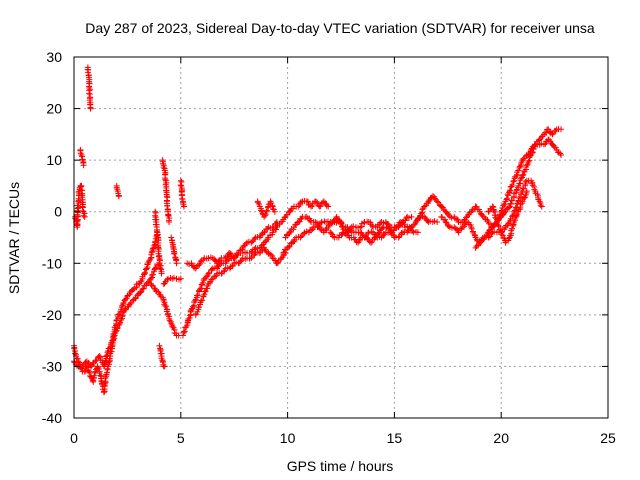 The image size is (640, 480). Describe the element at coordinates (181, 438) in the screenshot. I see `x-tick-label: 5` at that location.